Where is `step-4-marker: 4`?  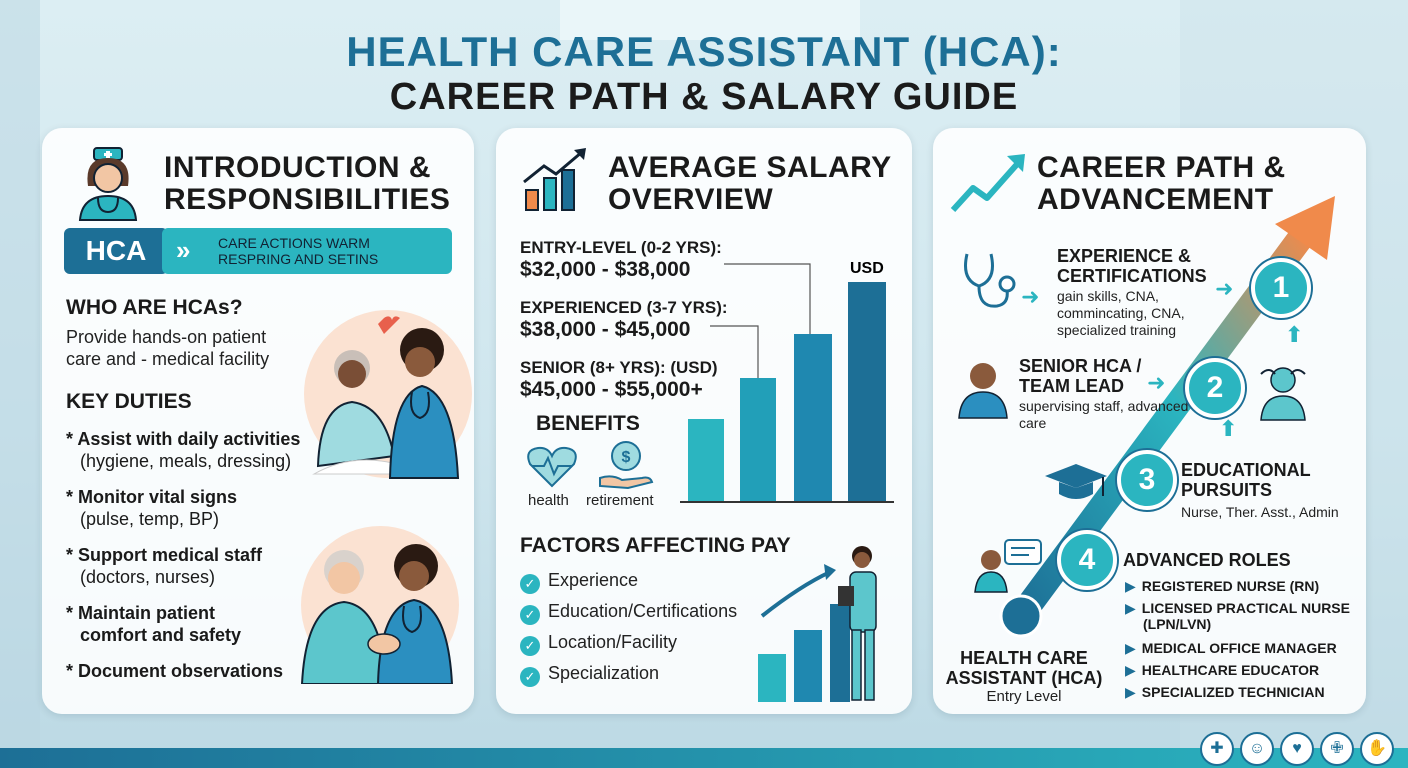
step-4-marker: 4 is located at coordinates (1087, 560).